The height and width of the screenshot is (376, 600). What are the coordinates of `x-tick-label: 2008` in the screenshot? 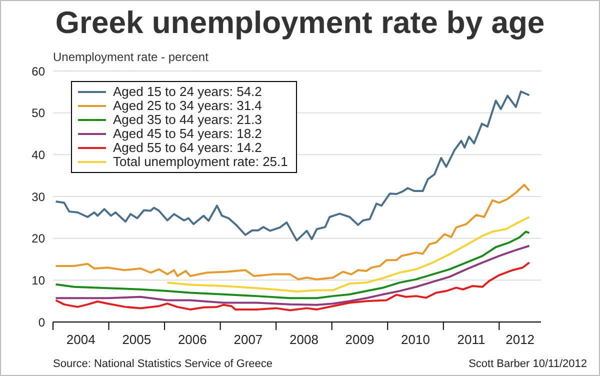 It's located at (304, 339).